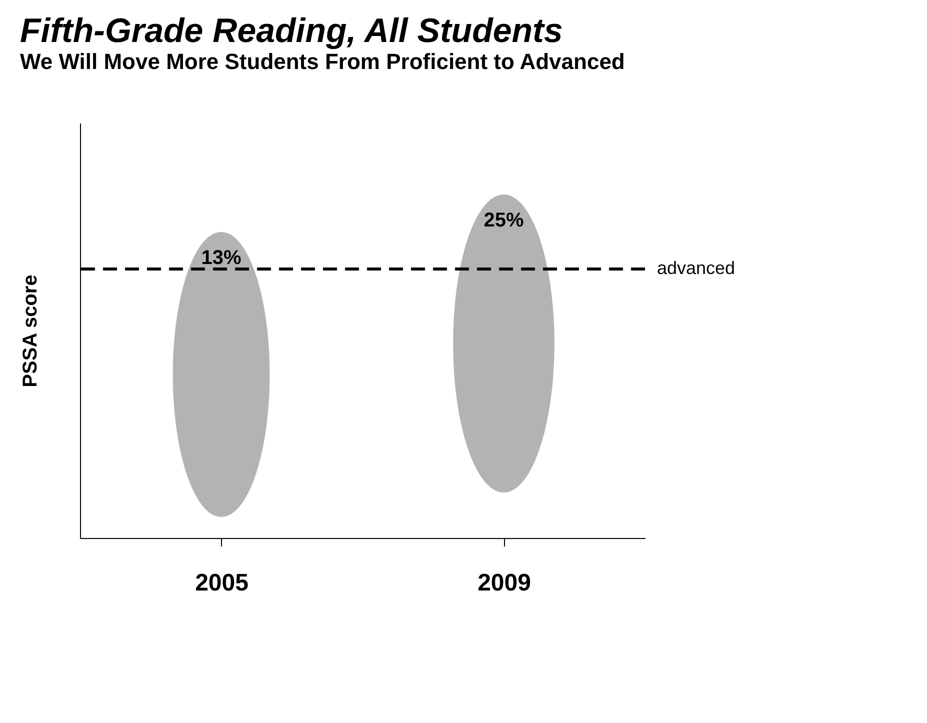 This screenshot has width=927, height=723. I want to click on data-label: 25%, so click(504, 221).